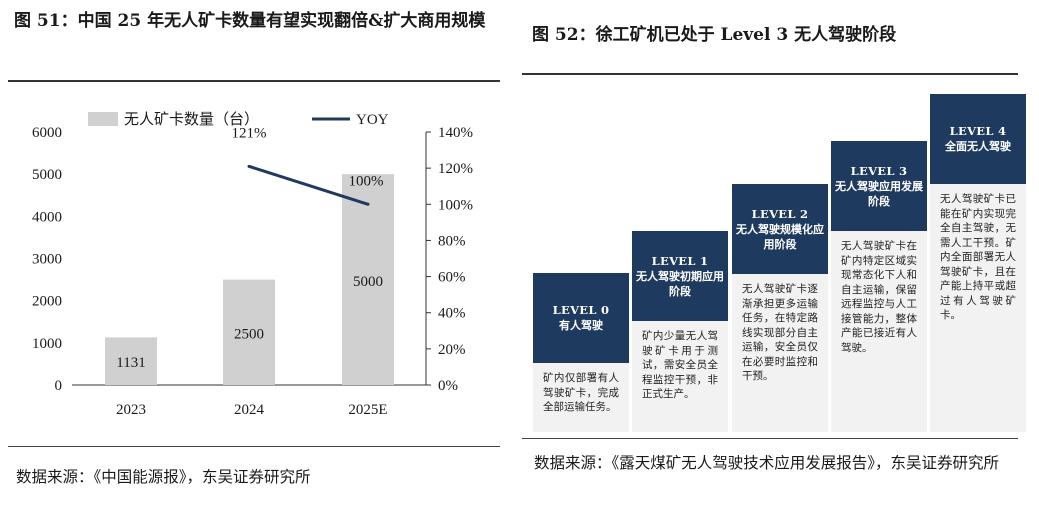 The height and width of the screenshot is (518, 1039). What do you see at coordinates (978, 139) in the screenshot?
I see `level-4-header: LEVEL 4 全面无人驾驶` at bounding box center [978, 139].